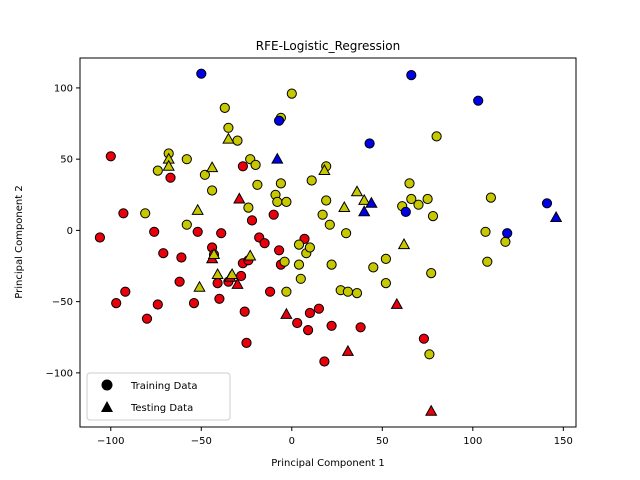  I want to click on y-tick-label: 50, so click(66, 160).